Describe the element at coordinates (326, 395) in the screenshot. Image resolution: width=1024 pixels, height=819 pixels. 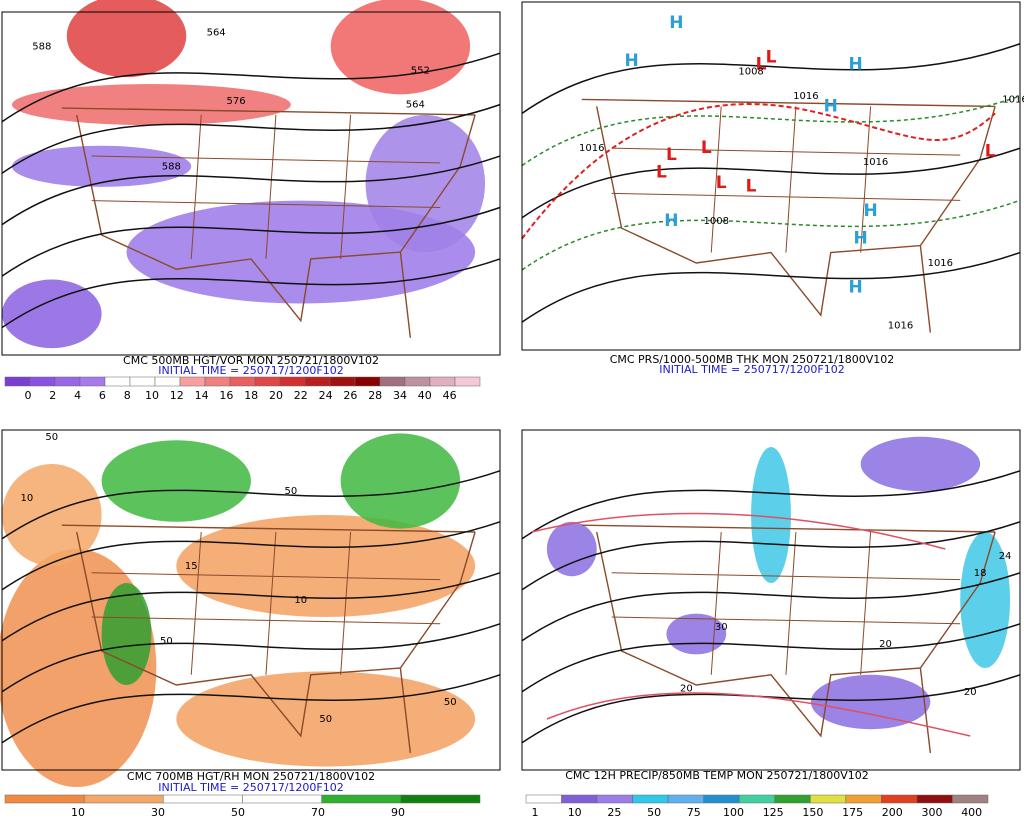
I see `colorbar-label: 24` at that location.